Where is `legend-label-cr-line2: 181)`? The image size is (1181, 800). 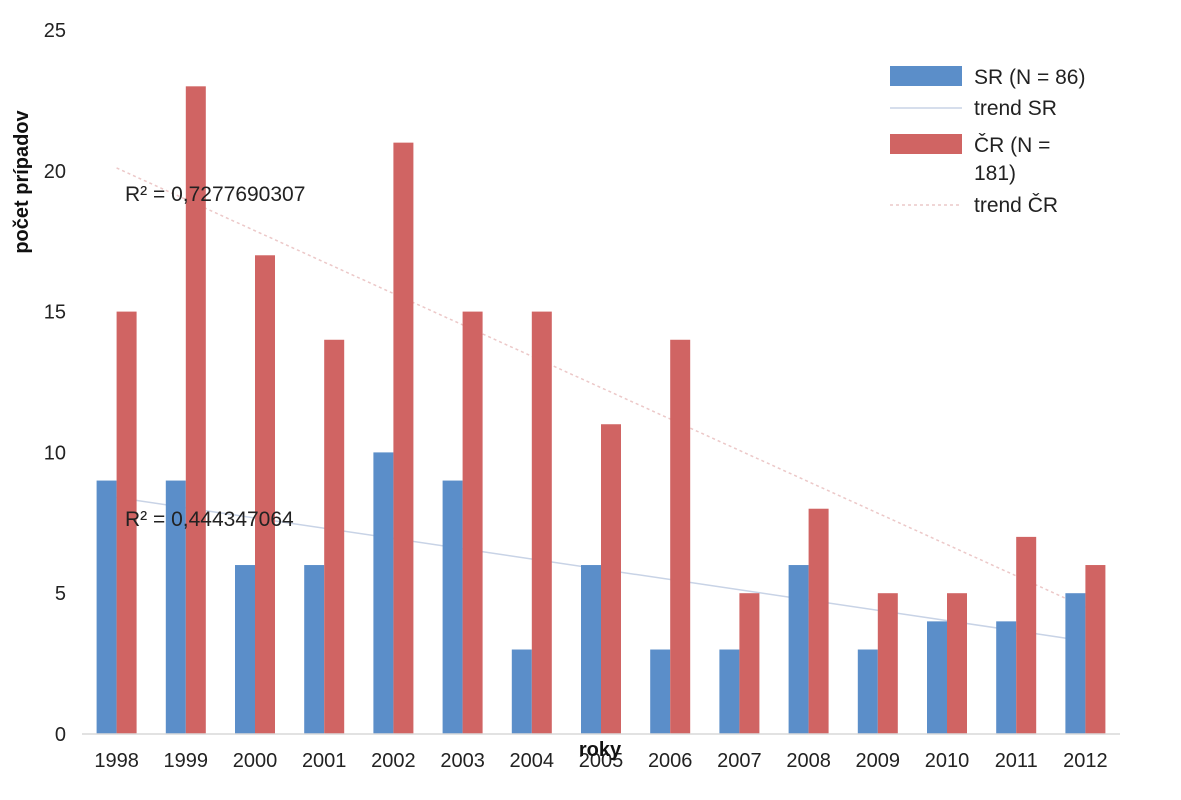 legend-label-cr-line2: 181) is located at coordinates (995, 173).